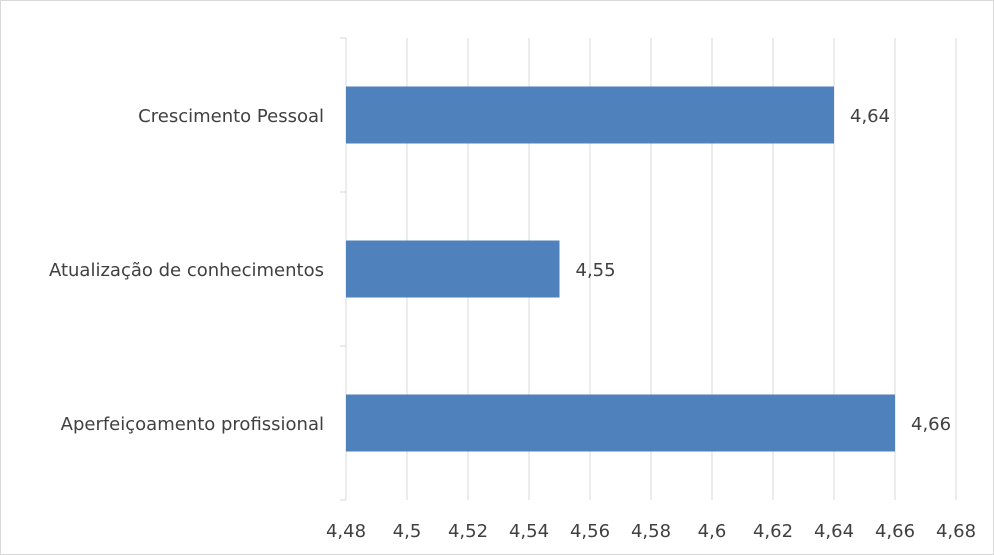 The height and width of the screenshot is (555, 994). What do you see at coordinates (529, 531) in the screenshot?
I see `x-tick-label: 4,54` at bounding box center [529, 531].